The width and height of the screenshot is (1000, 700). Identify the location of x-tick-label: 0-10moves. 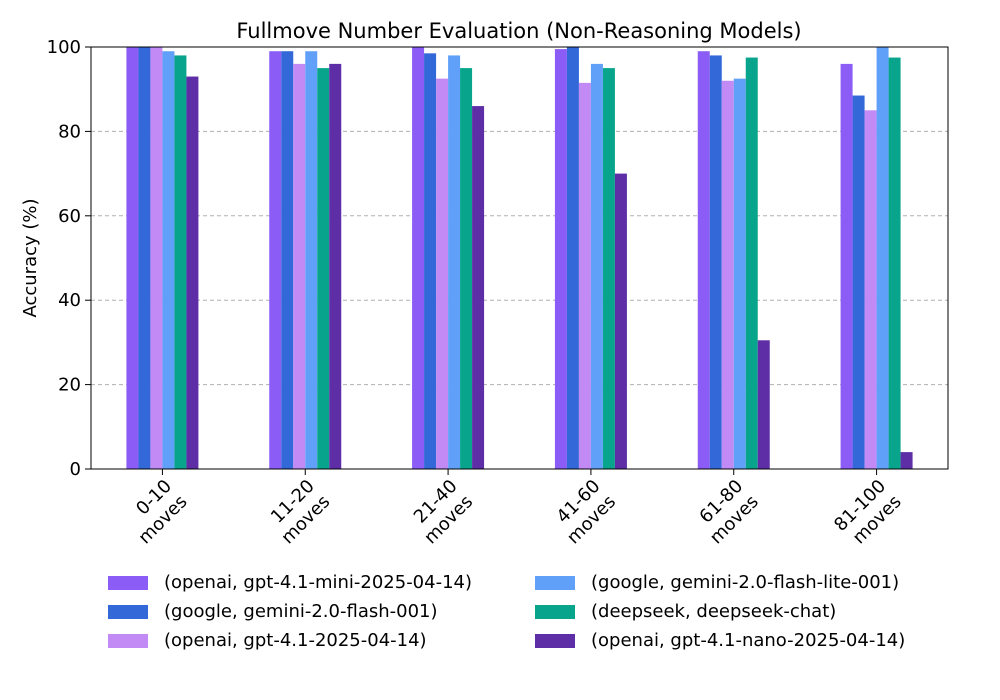
(155, 512).